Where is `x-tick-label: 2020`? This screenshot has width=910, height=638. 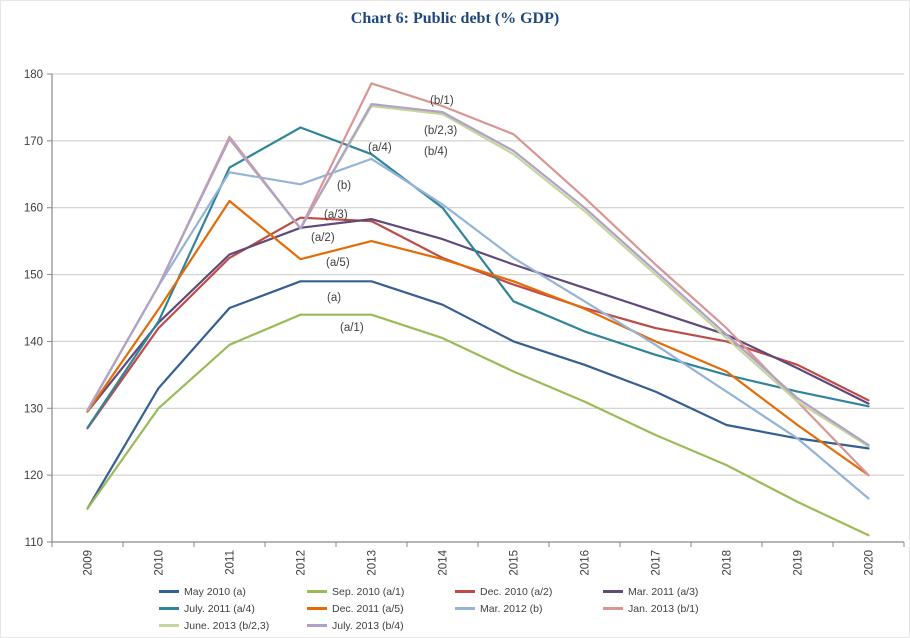
x-tick-label: 2020 is located at coordinates (870, 563).